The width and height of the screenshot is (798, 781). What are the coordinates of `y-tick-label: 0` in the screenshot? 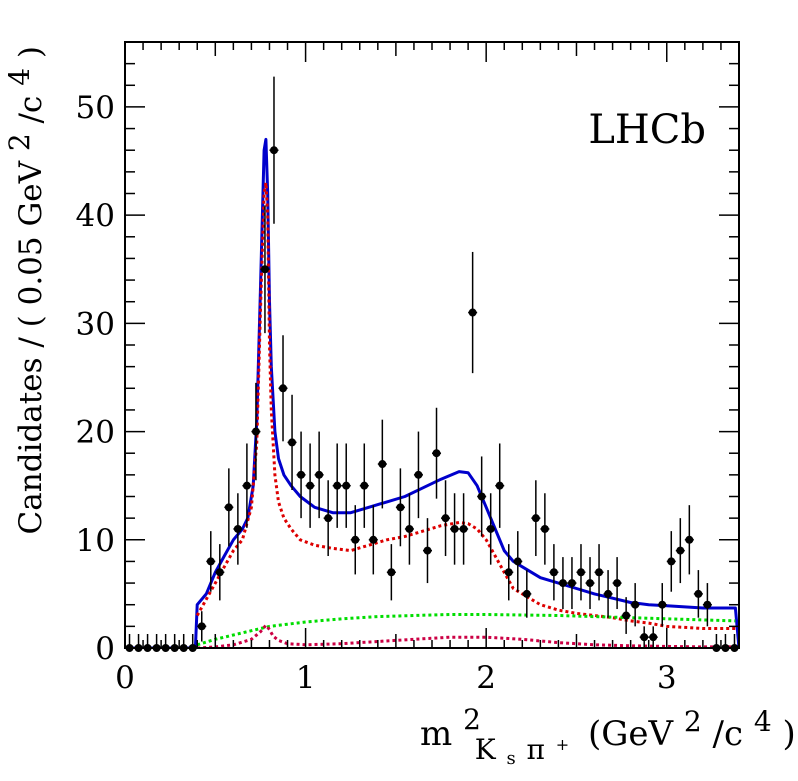 It's located at (105, 649).